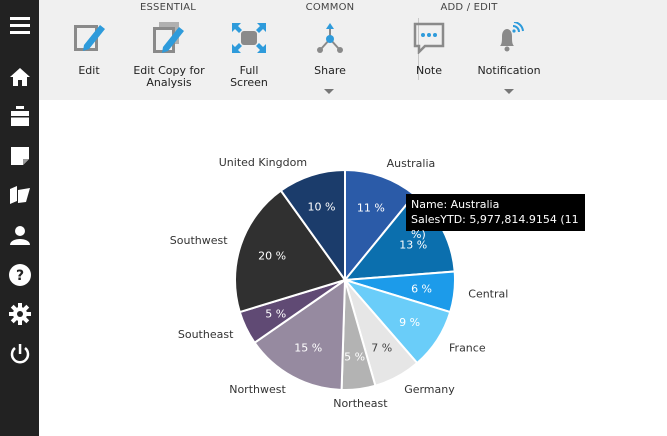 This screenshot has width=667, height=436. I want to click on help-icon: ?, so click(19, 275).